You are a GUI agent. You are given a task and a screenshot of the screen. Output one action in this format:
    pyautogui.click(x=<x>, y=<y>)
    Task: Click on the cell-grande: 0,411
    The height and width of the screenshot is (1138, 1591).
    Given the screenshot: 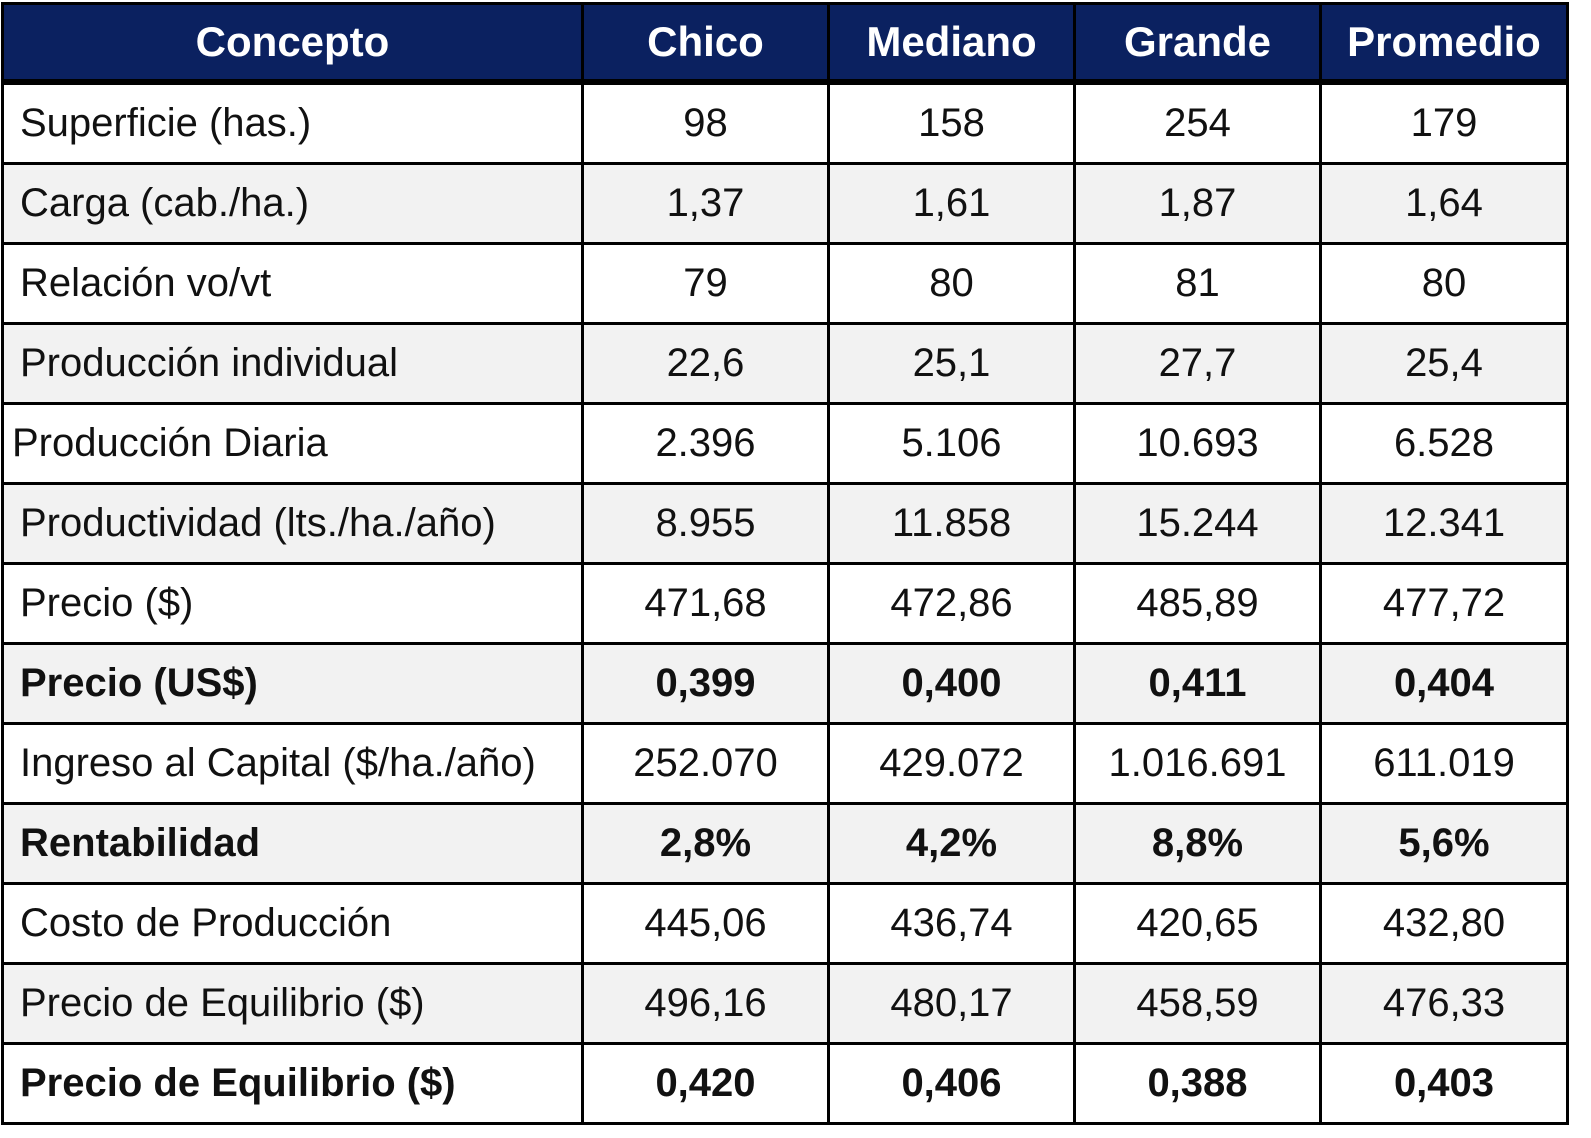 What is the action you would take?
    pyautogui.click(x=1197, y=683)
    